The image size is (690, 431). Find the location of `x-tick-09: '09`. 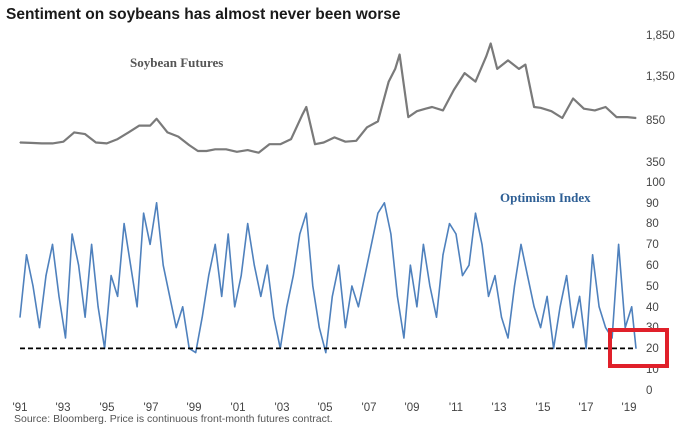

x-tick-09: '09 is located at coordinates (412, 408).